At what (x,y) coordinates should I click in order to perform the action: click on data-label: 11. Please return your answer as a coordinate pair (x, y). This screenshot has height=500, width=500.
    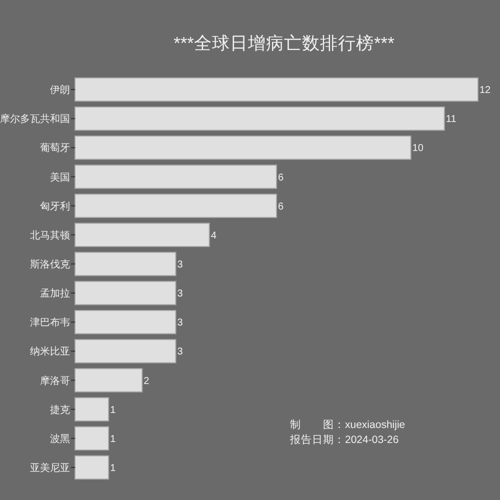
    Looking at the image, I should click on (451, 120).